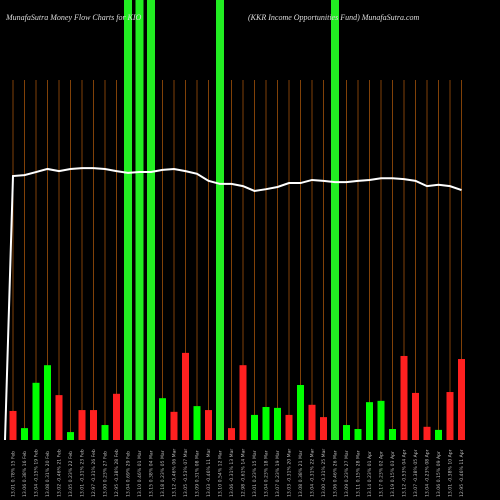  What do you see at coordinates (106, 474) in the screenshot?
I see `x-tick-label: 13.00 0.23% 27 Feb` at bounding box center [106, 474].